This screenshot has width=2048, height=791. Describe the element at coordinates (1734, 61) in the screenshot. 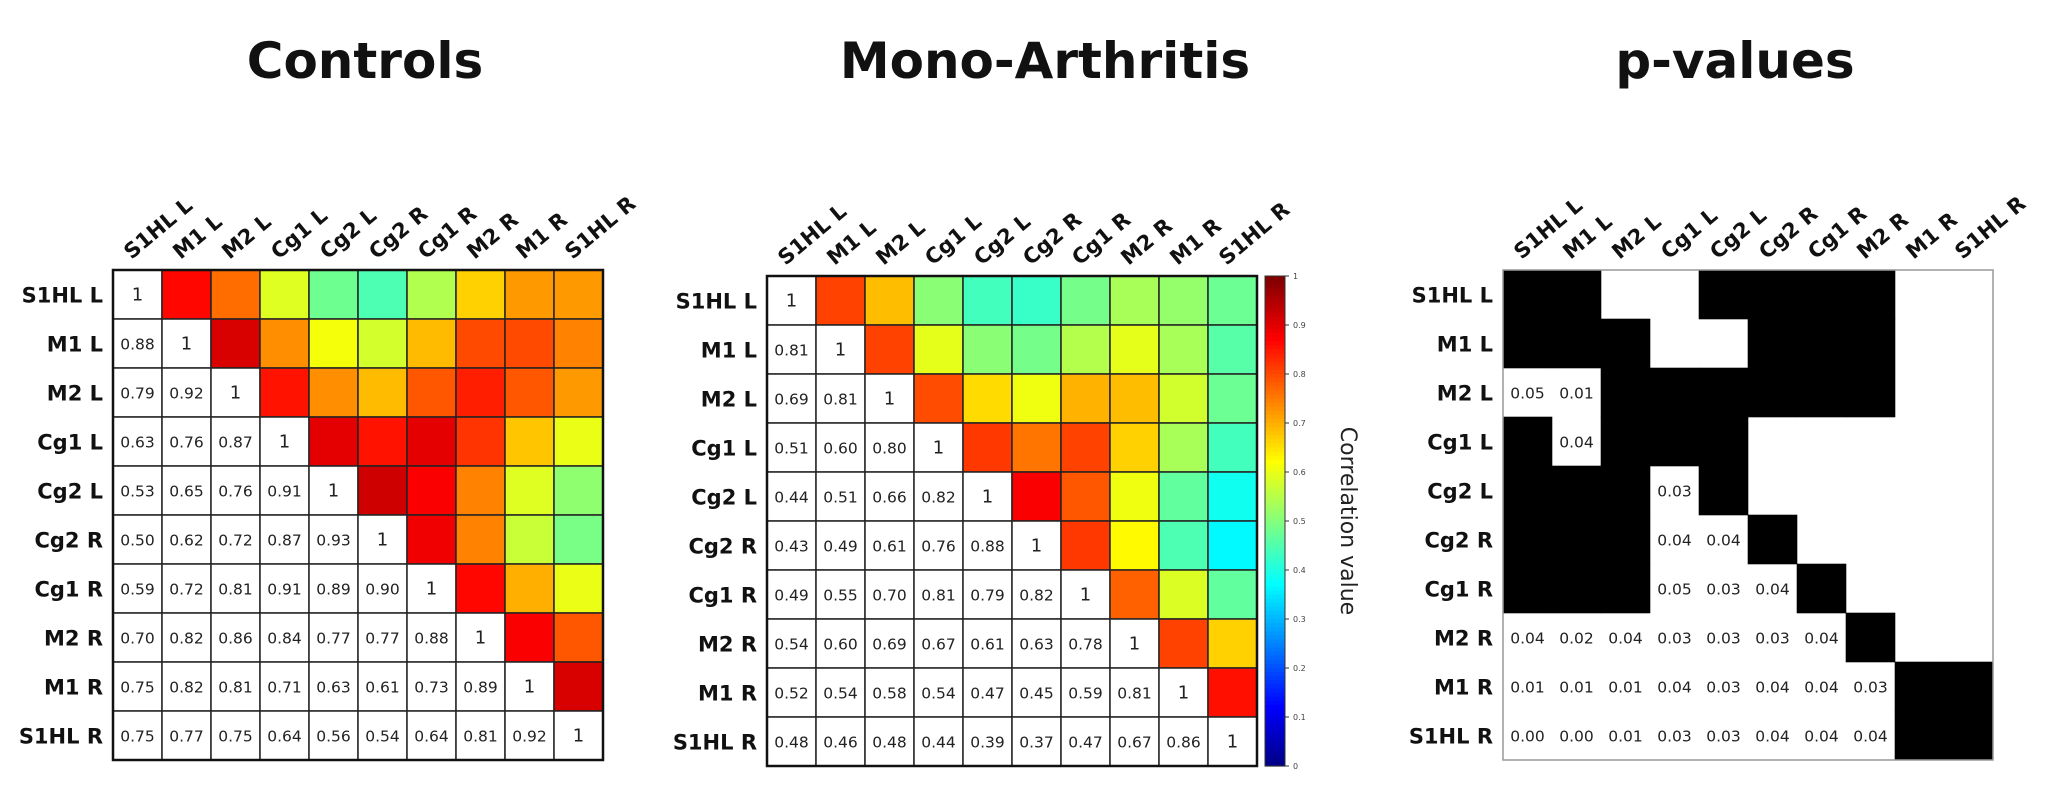

I see `panel-title: p-values` at that location.